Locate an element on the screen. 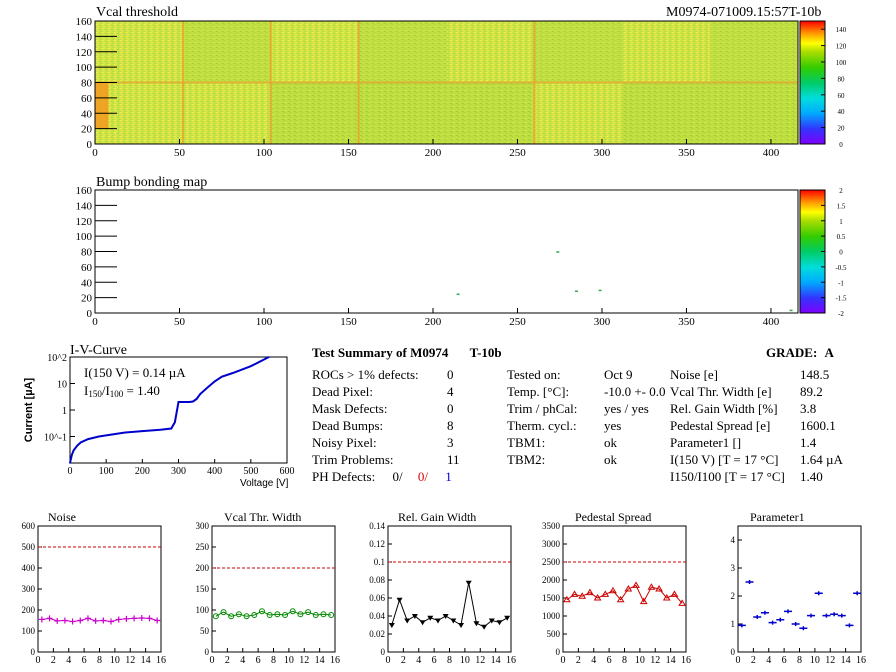 This screenshot has width=896, height=672. iv-ratio-i: I is located at coordinates (86, 390).